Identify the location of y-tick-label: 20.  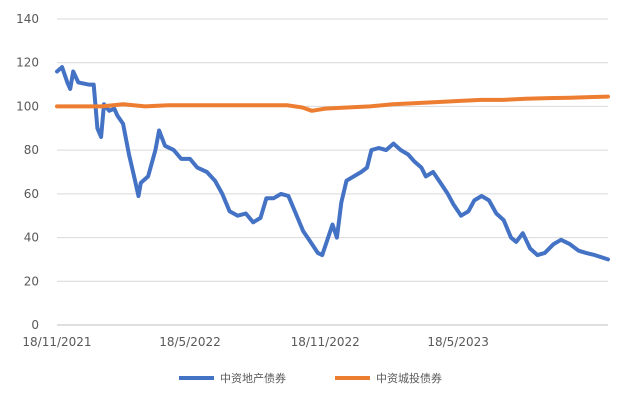
(31, 281).